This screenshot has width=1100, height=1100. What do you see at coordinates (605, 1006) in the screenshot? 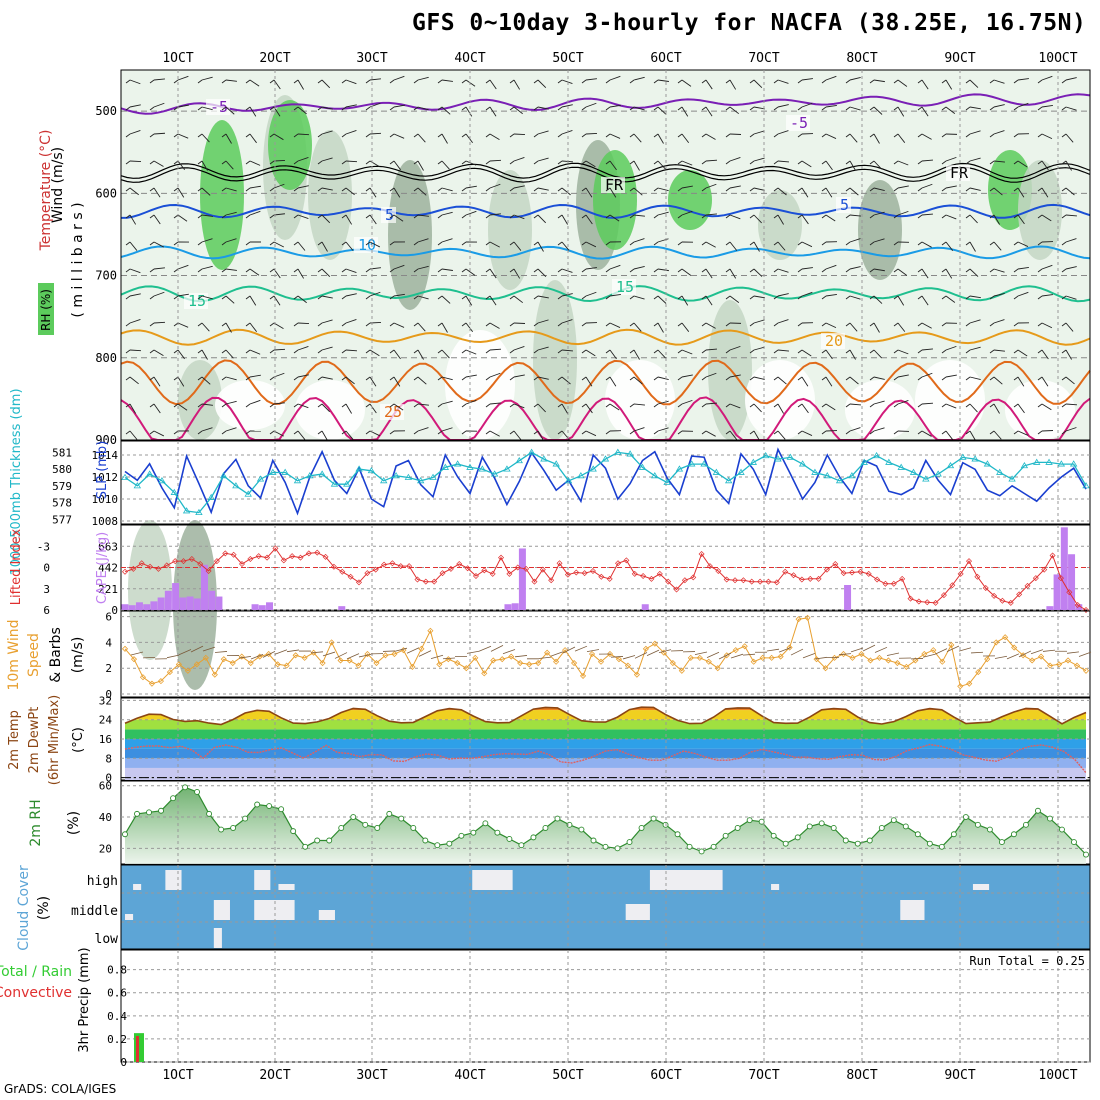
I see `precip-panel-frame` at bounding box center [605, 1006].